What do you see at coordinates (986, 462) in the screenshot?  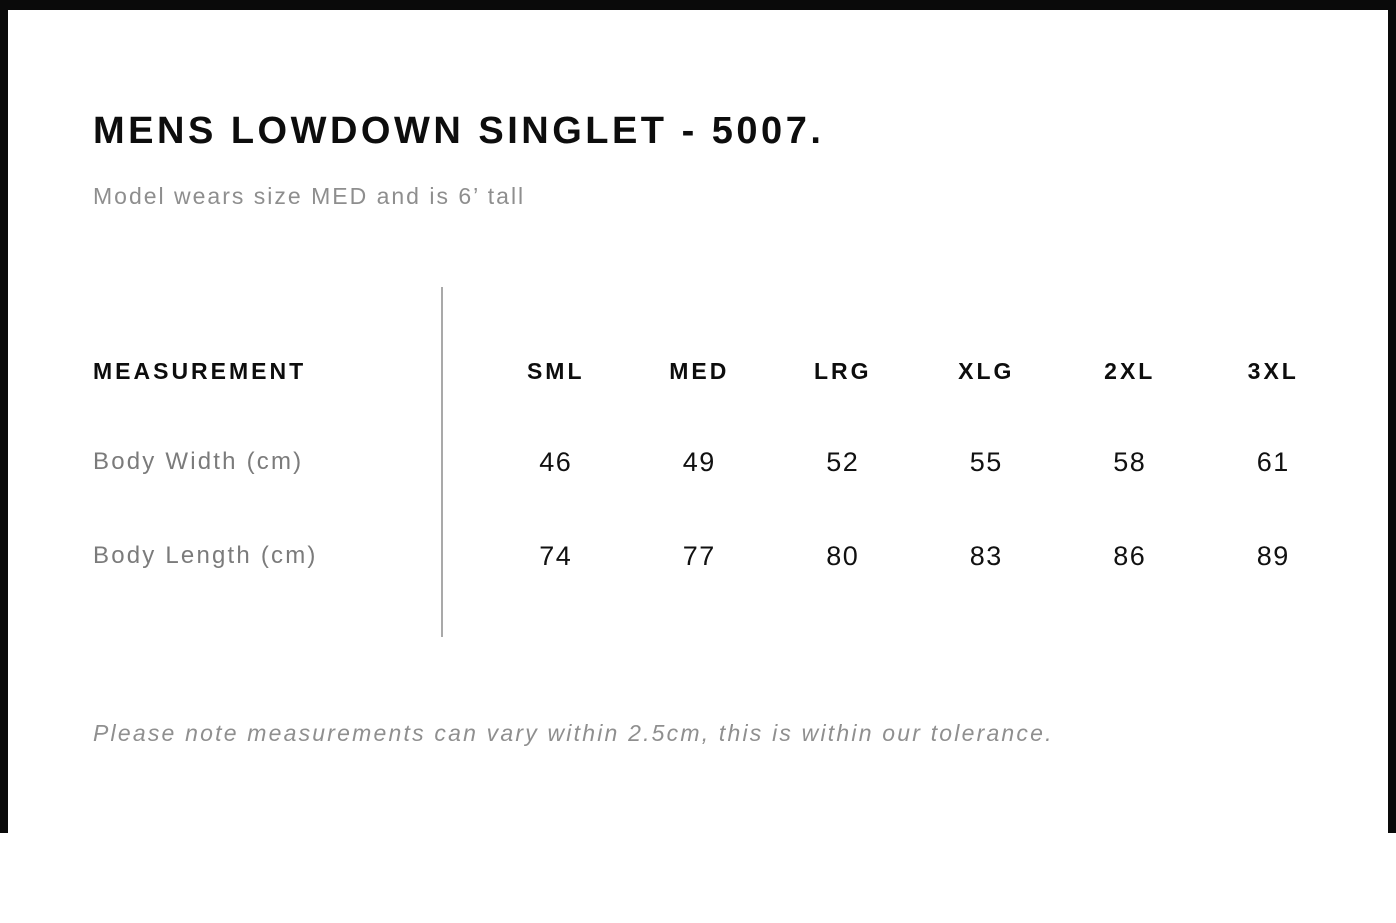 I see `body-width-xlg: 55` at bounding box center [986, 462].